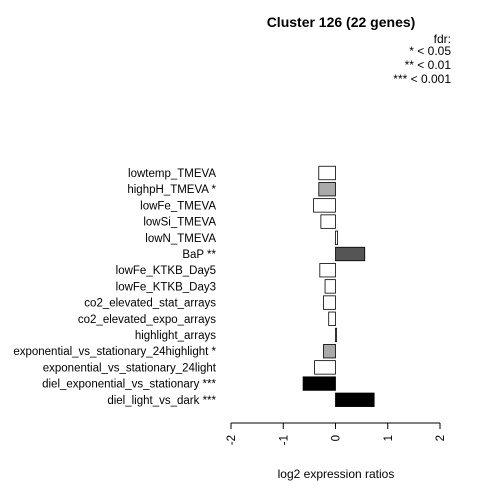  Describe the element at coordinates (284, 440) in the screenshot. I see `x-tick-label-2: -1` at that location.